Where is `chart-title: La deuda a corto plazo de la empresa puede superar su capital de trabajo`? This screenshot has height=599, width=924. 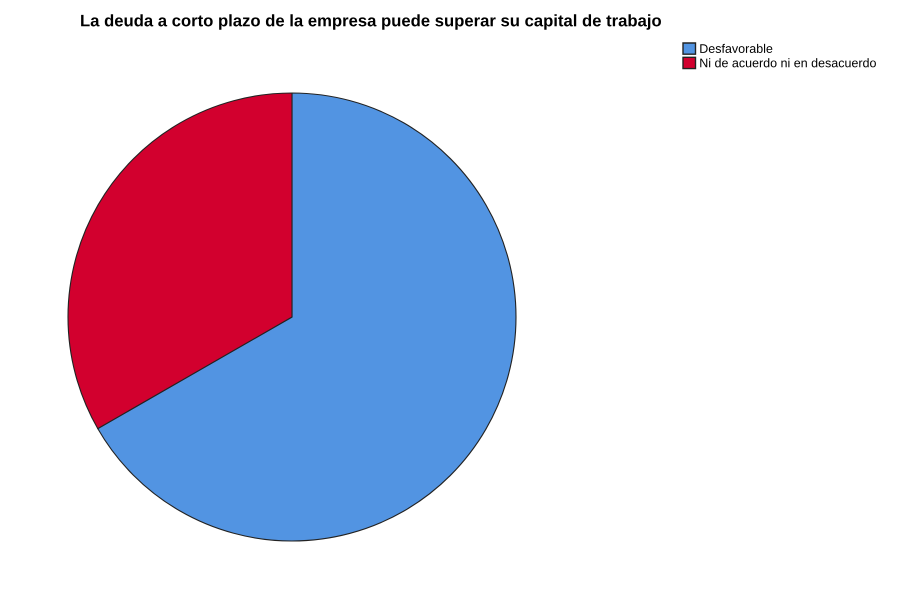 chart-title: La deuda a corto plazo de la empresa puede superar su capital de trabajo is located at coordinates (371, 22).